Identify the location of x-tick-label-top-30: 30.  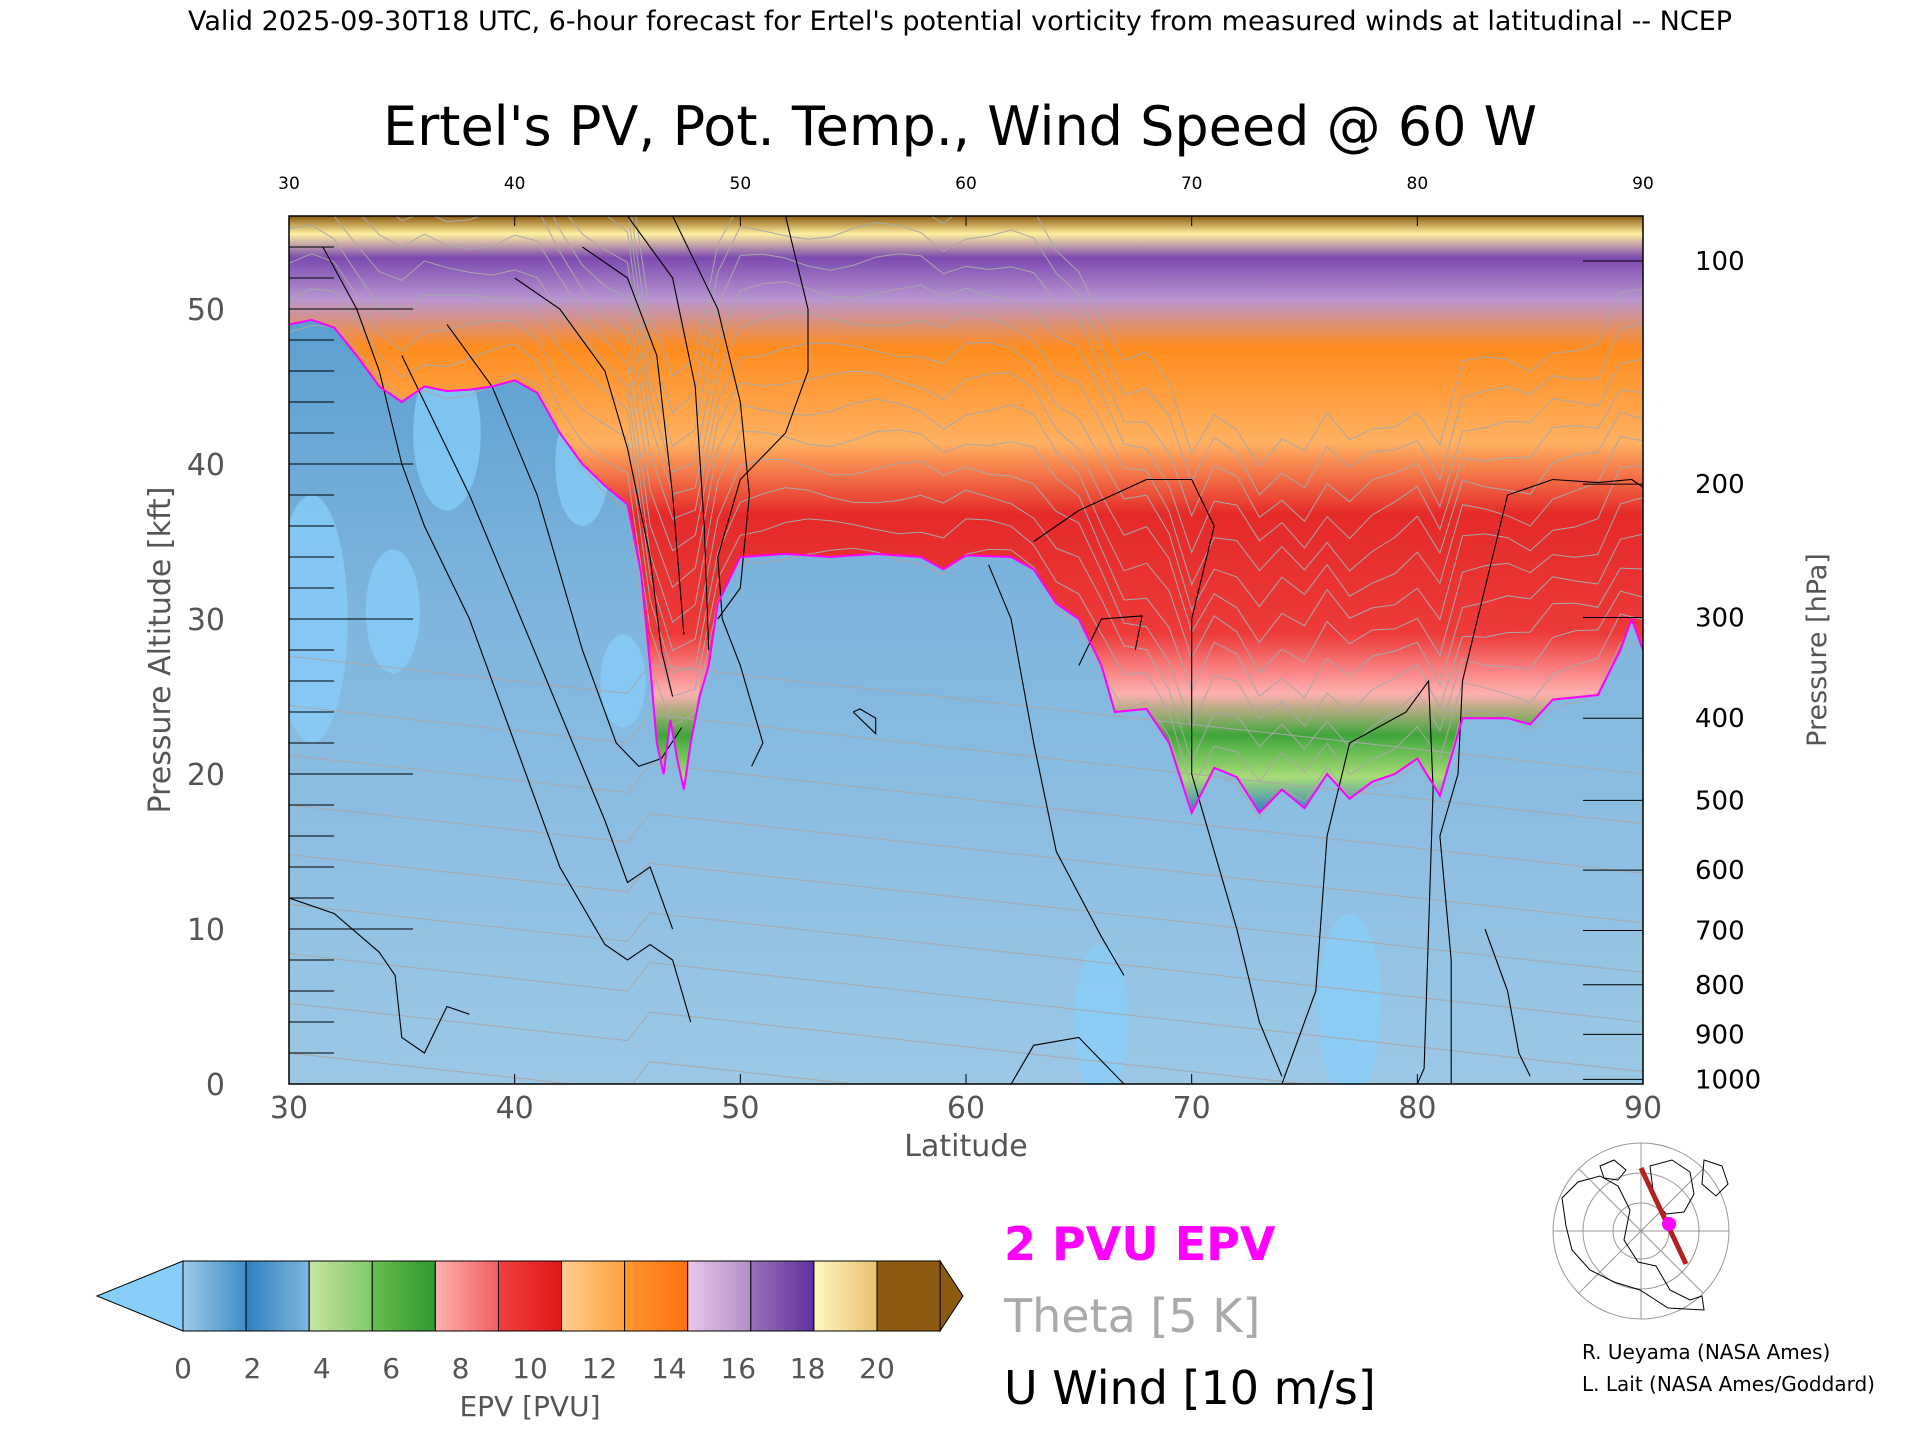
(289, 184).